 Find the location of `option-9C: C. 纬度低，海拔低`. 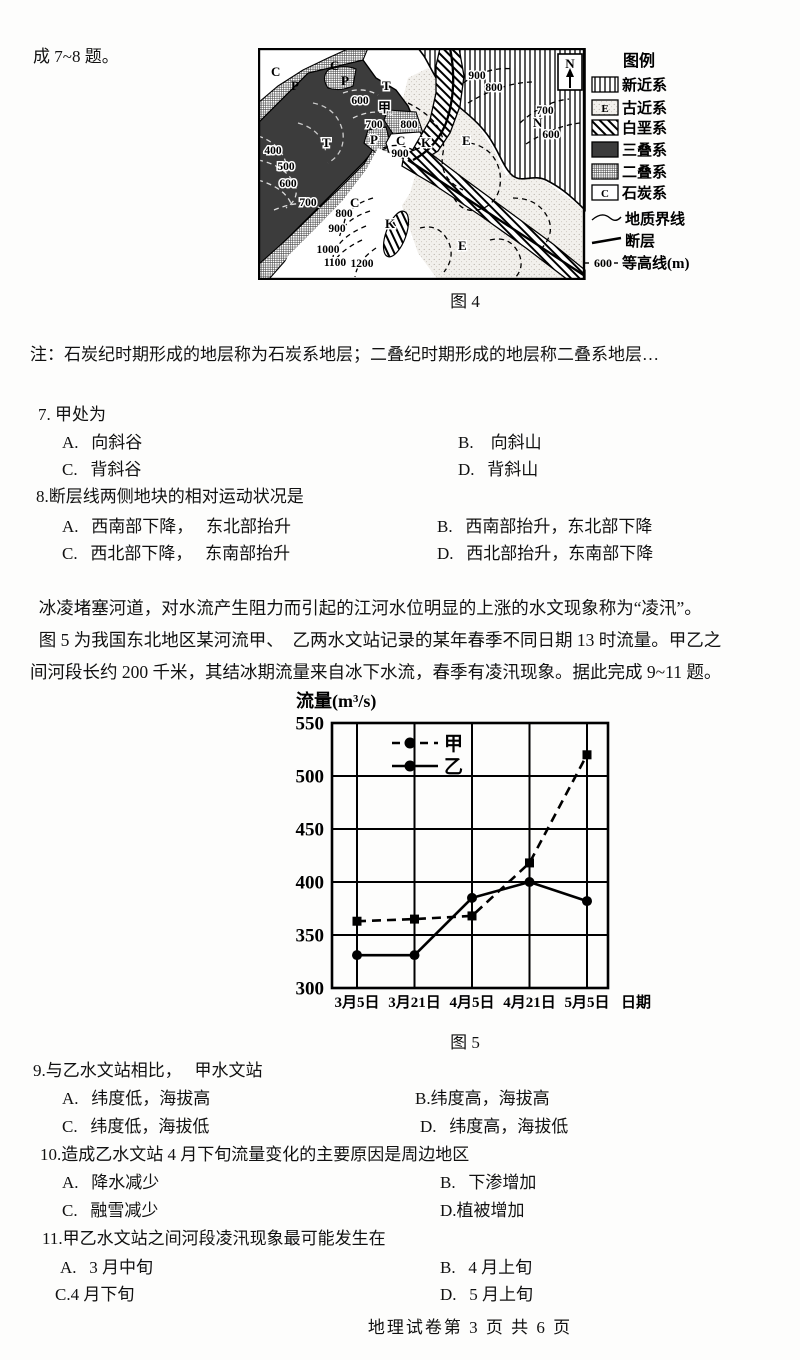

option-9C: C. 纬度低，海拔低 is located at coordinates (136, 1126).